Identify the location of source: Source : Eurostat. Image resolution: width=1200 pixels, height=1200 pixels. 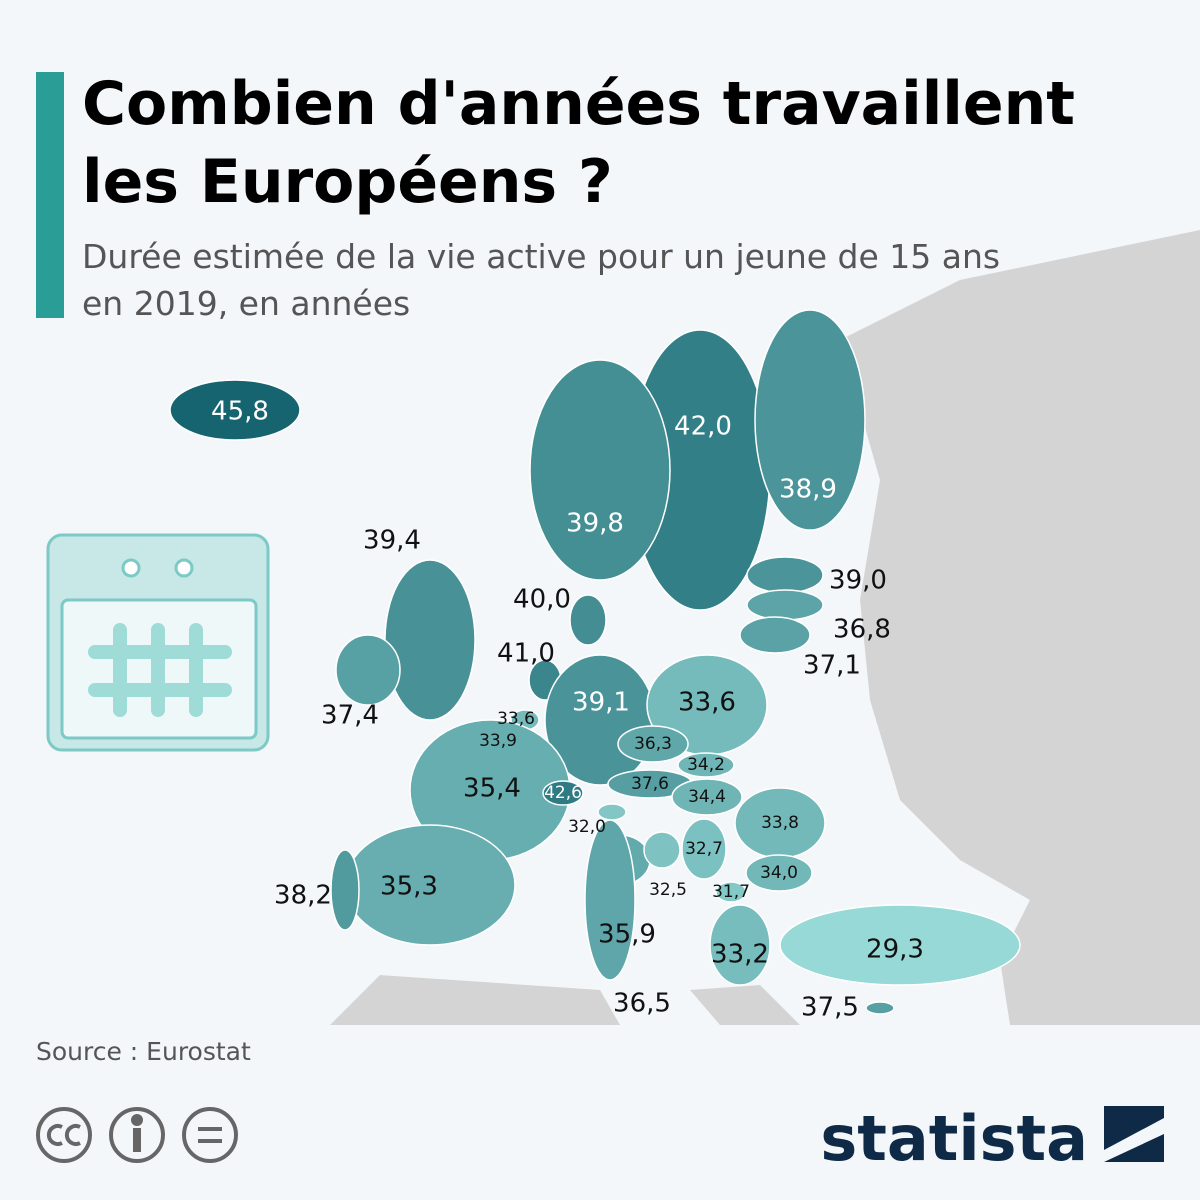
(143, 1051).